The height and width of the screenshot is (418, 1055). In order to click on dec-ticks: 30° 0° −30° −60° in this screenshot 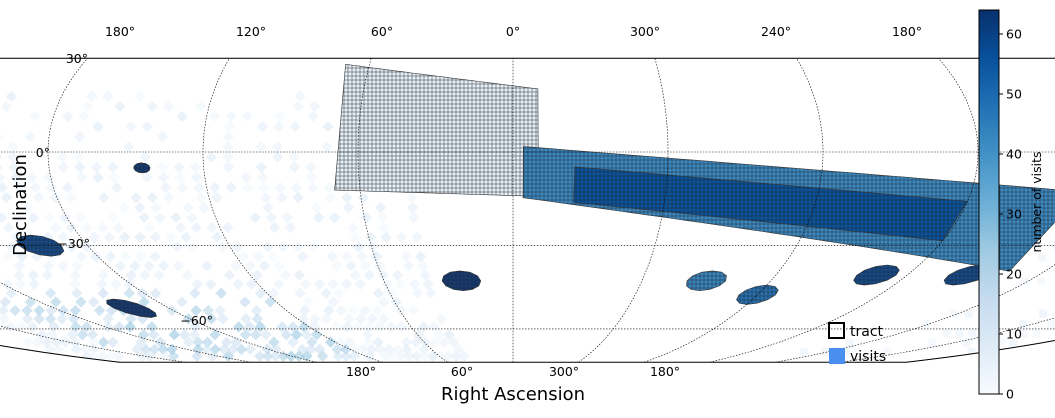, I will do `click(124, 189)`.